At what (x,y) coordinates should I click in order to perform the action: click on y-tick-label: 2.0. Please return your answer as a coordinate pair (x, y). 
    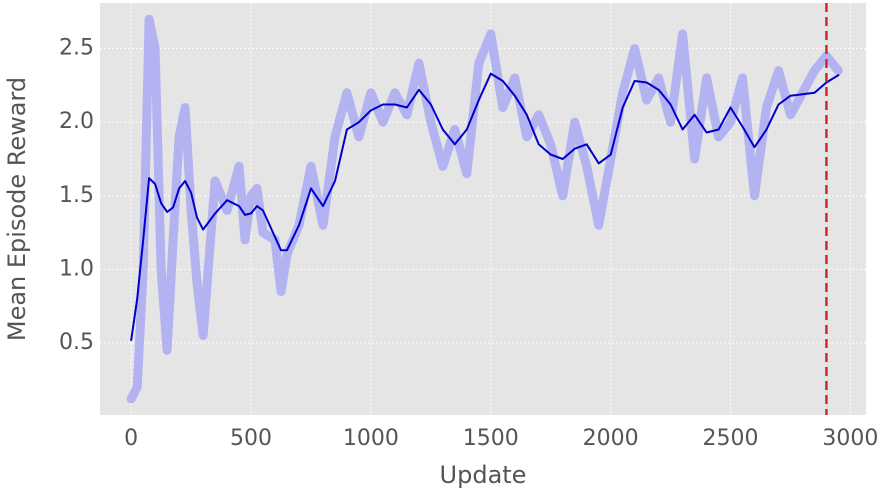
    Looking at the image, I should click on (76, 121).